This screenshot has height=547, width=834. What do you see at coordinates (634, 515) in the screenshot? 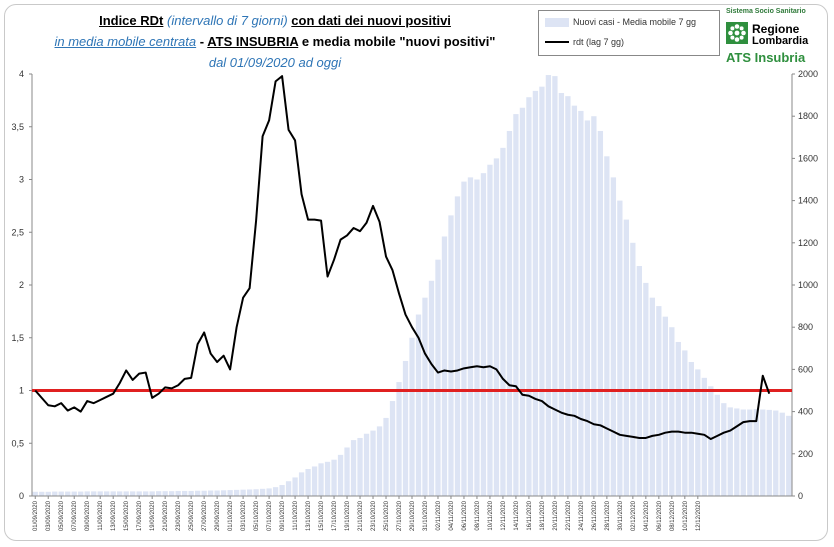
I see `x-tick-label: 02/12/2020` at bounding box center [634, 515].